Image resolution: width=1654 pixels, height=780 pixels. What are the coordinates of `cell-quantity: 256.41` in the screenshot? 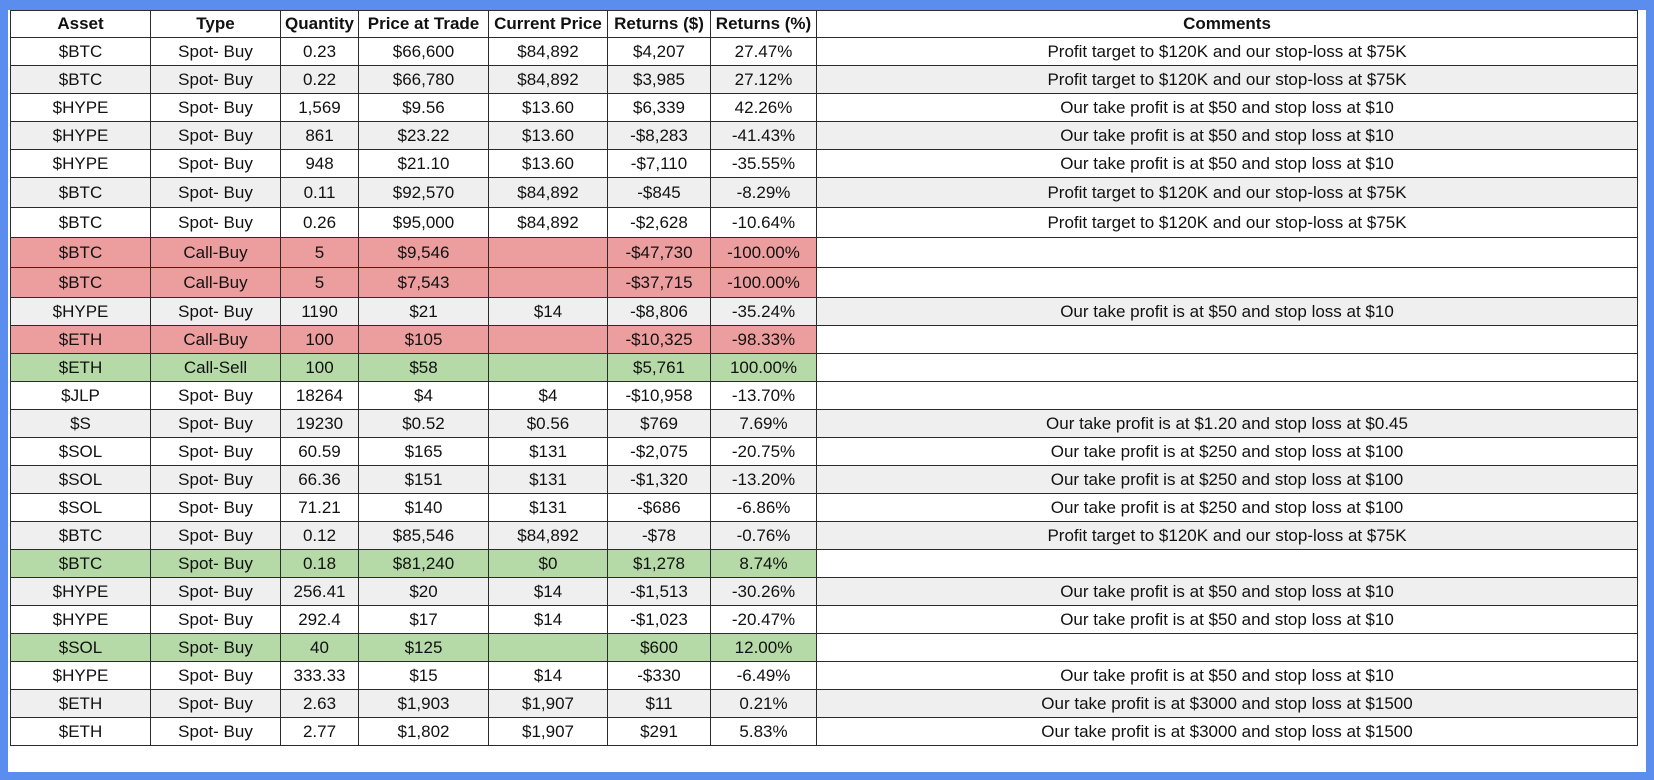 It's located at (319, 591).